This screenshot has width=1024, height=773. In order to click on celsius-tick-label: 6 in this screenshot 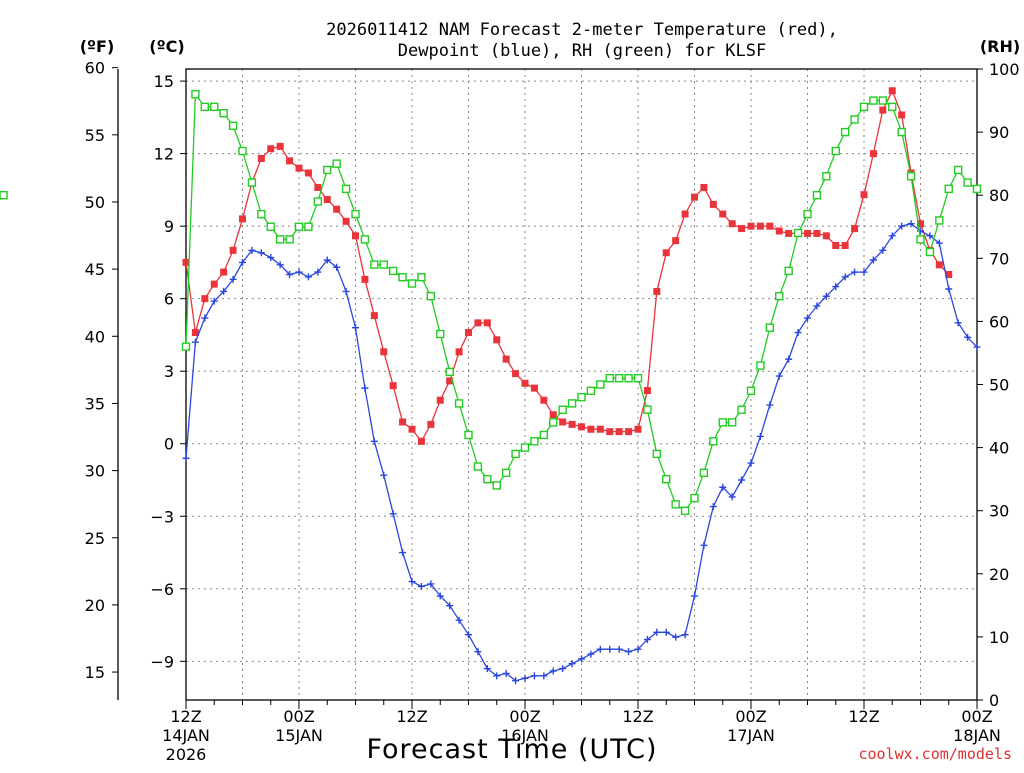, I will do `click(169, 299)`.